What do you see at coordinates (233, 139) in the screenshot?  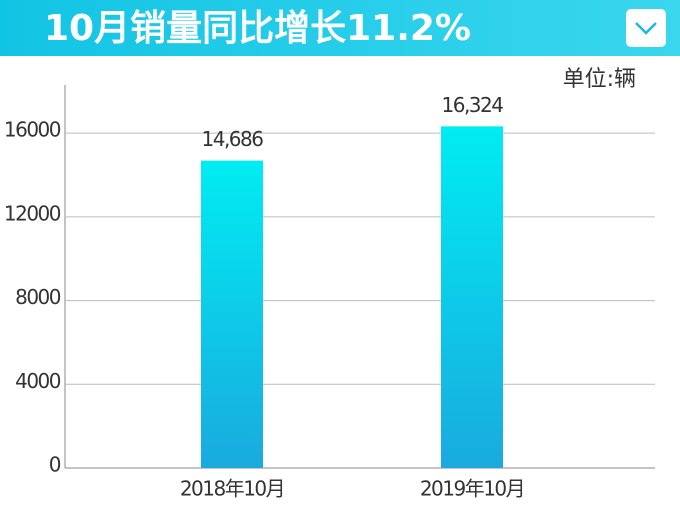 I see `value-label: 14,686` at bounding box center [233, 139].